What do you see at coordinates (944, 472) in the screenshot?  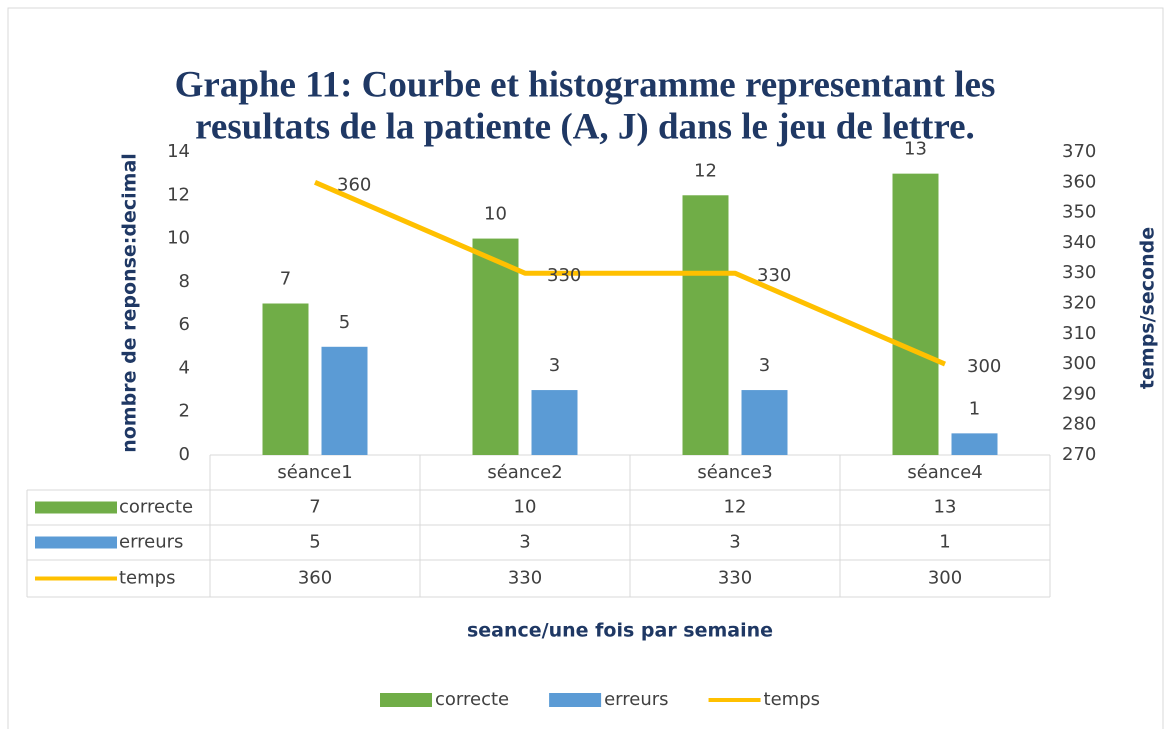 I see `x-tick-label: séance4` at bounding box center [944, 472].